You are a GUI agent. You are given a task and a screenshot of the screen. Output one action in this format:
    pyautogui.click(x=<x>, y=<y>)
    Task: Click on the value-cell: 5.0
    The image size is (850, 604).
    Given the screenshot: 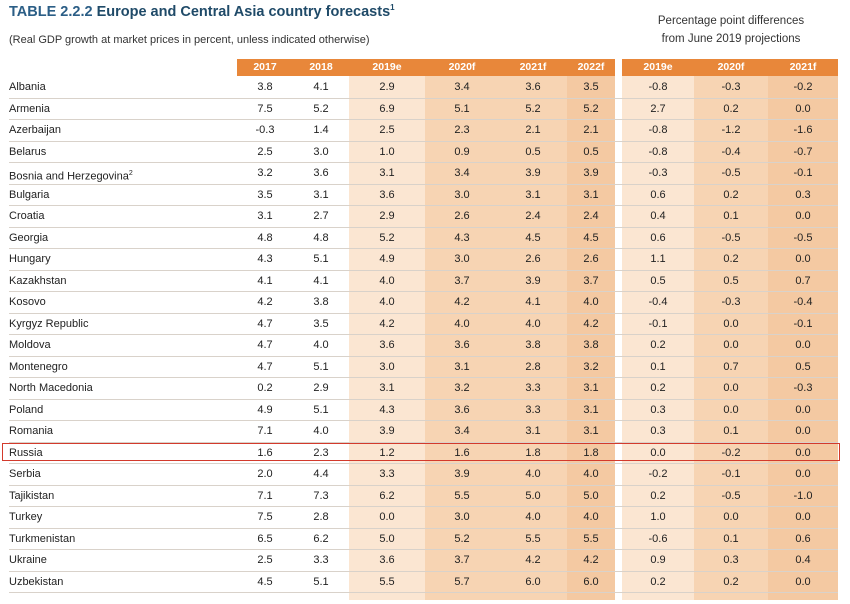 What is the action you would take?
    pyautogui.click(x=387, y=538)
    